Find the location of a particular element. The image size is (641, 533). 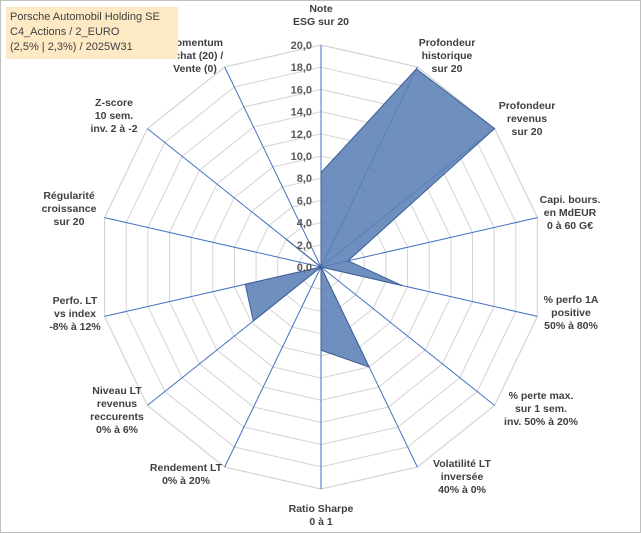

axis-label-line: sur 1 sem. is located at coordinates (541, 409).